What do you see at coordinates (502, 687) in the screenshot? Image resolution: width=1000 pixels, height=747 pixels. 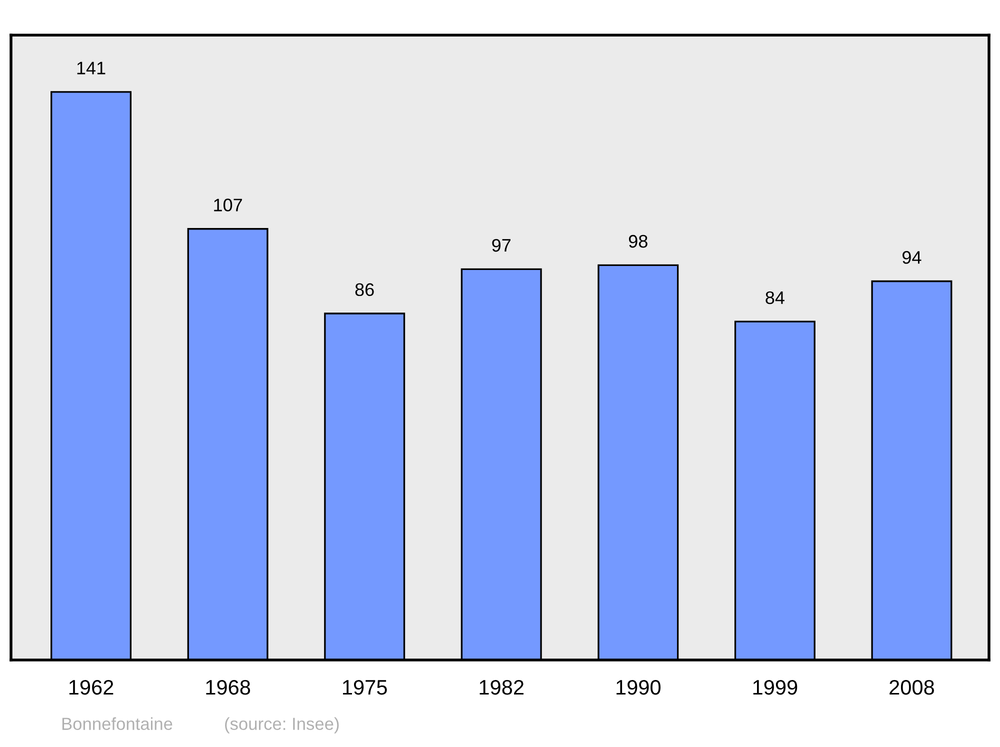 I see `x-tick-label: 1982` at bounding box center [502, 687].